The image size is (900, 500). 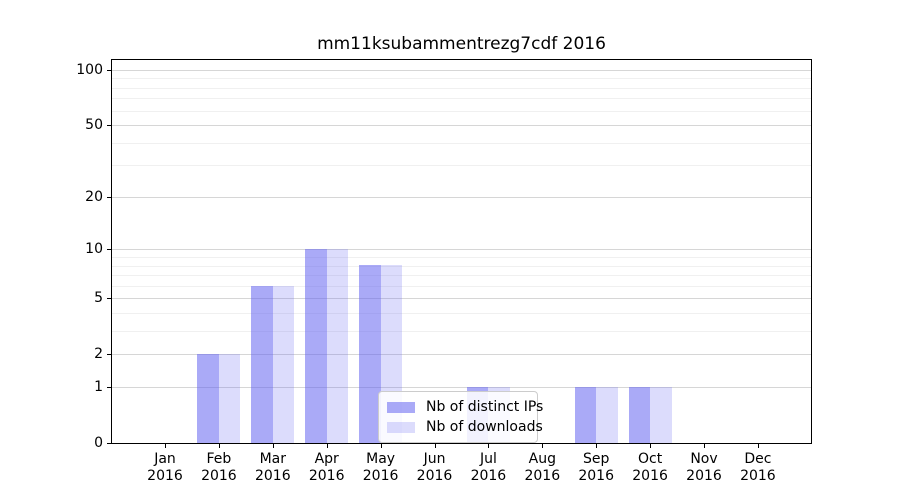 I want to click on x-tick-year-oct: 2016, so click(x=650, y=476).